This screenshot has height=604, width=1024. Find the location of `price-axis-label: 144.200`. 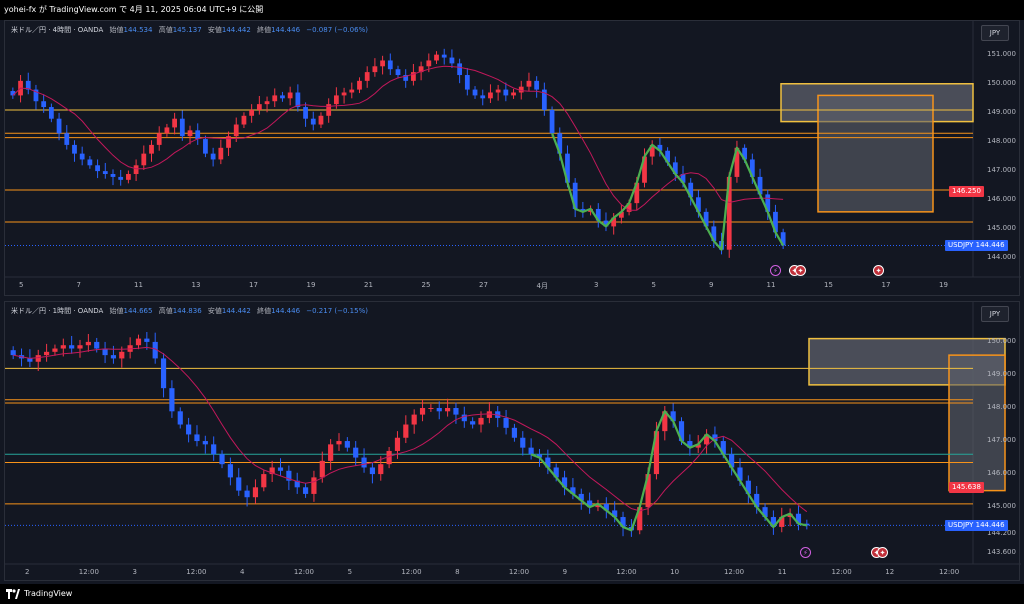

price-axis-label: 144.200 is located at coordinates (1001, 532).